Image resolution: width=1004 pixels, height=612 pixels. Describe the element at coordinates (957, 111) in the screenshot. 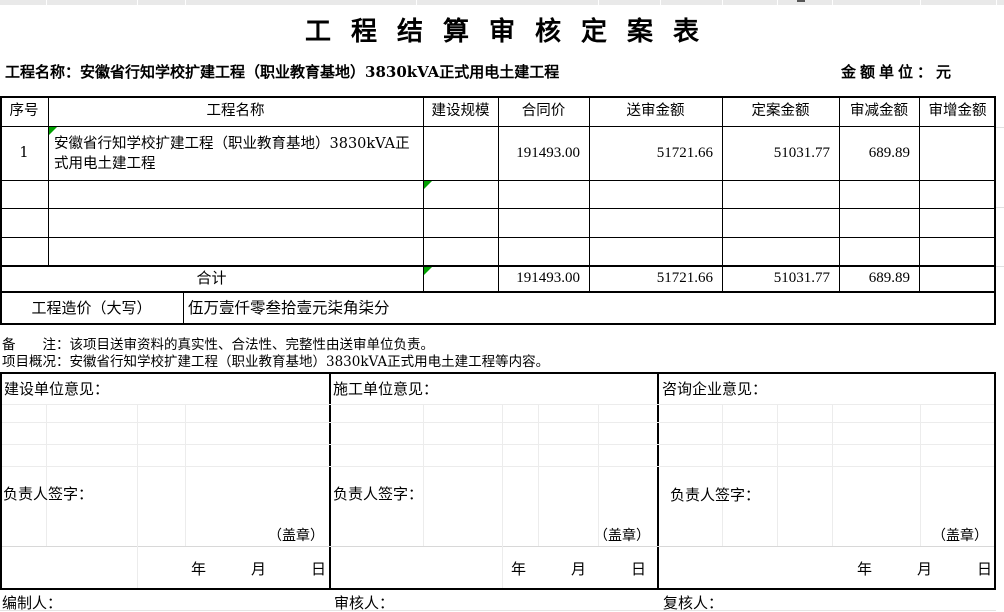

I see `col-header-increased: 审增金额` at that location.